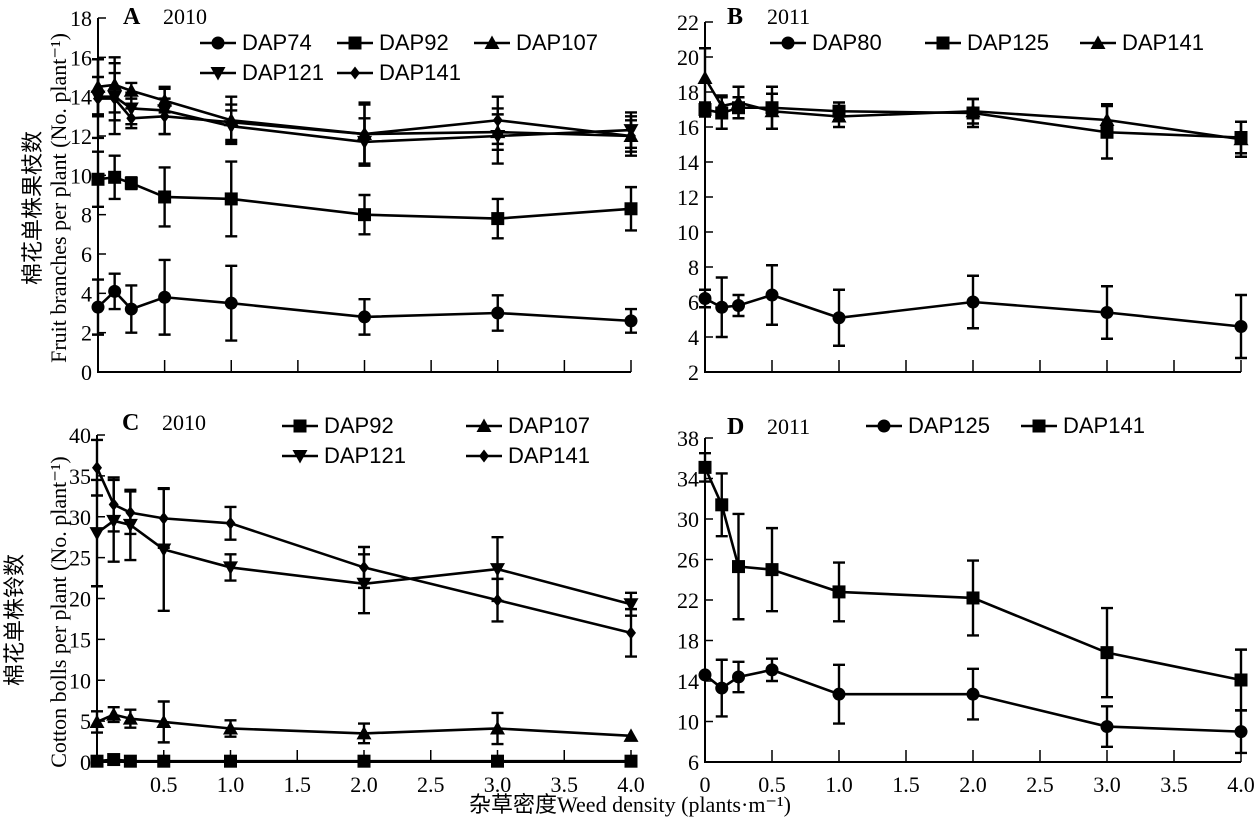  What do you see at coordinates (973, 312) in the screenshot?
I see `series-dap80` at bounding box center [973, 312].